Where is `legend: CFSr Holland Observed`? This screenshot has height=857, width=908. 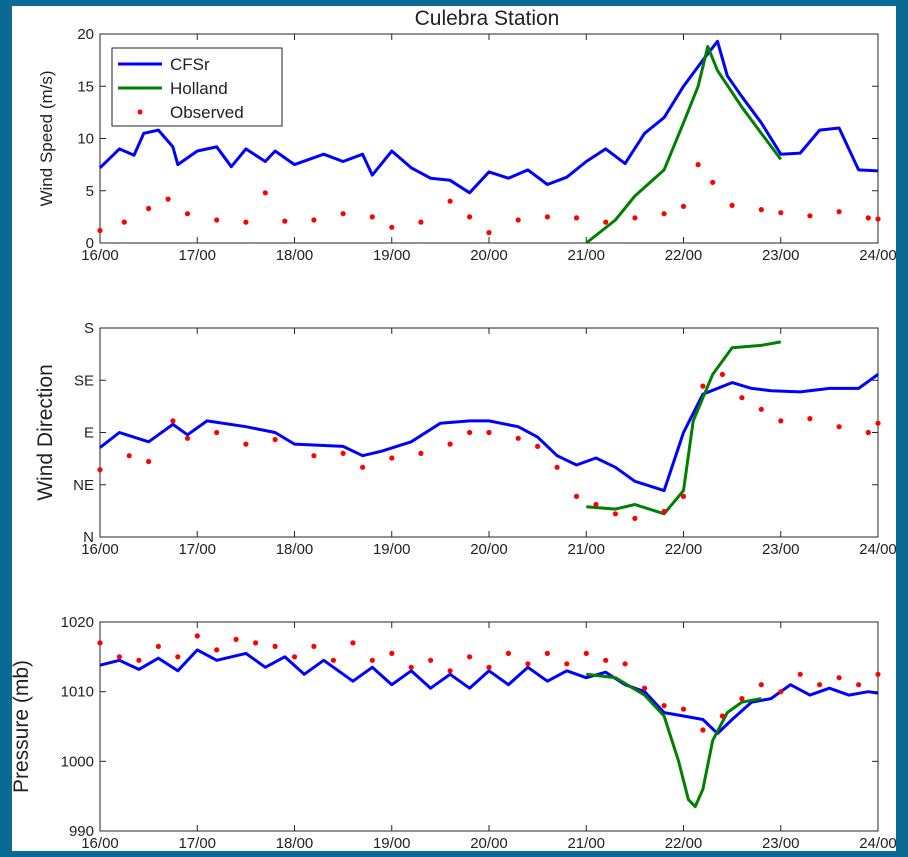 legend: CFSr Holland Observed is located at coordinates (197, 87).